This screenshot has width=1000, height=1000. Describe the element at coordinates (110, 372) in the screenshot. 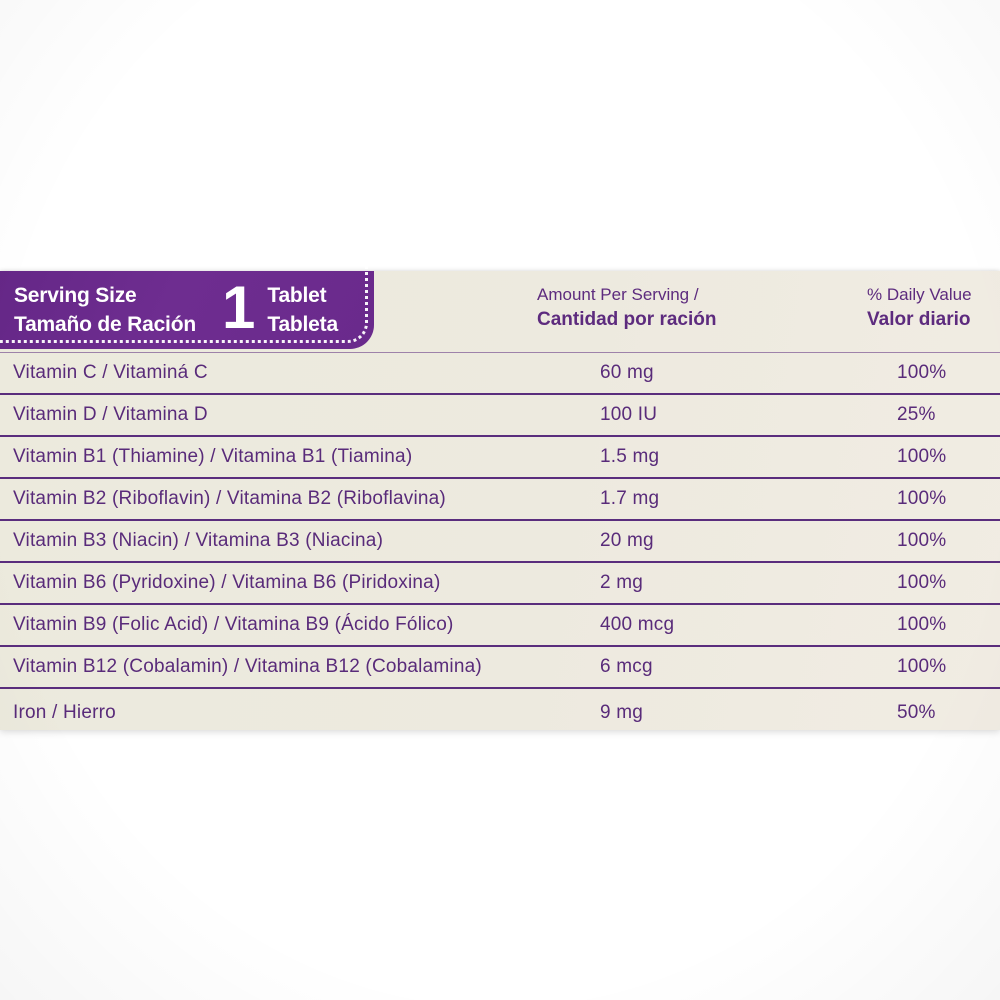

I see `nutrient-name: Vitamin C / Vitaminá C` at that location.